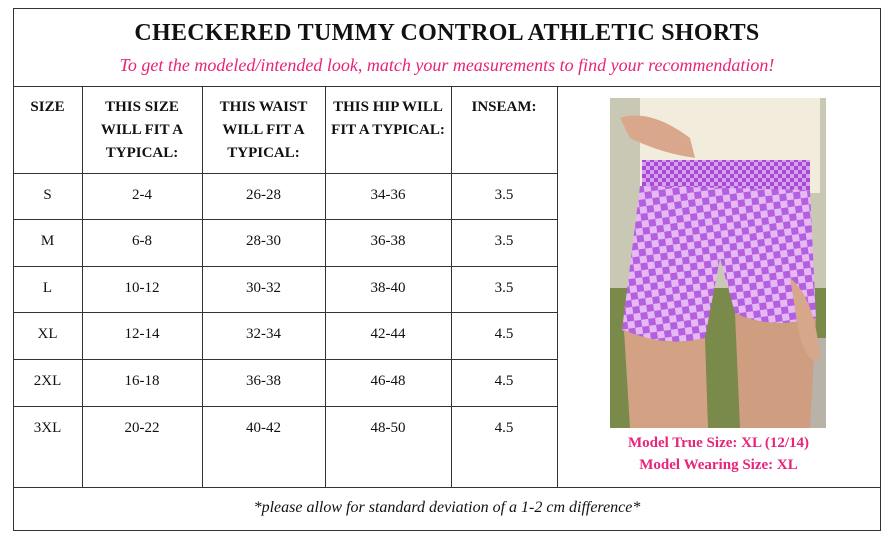 This screenshot has width=892, height=543. Describe the element at coordinates (142, 381) in the screenshot. I see `table-cell: 16-18` at that location.